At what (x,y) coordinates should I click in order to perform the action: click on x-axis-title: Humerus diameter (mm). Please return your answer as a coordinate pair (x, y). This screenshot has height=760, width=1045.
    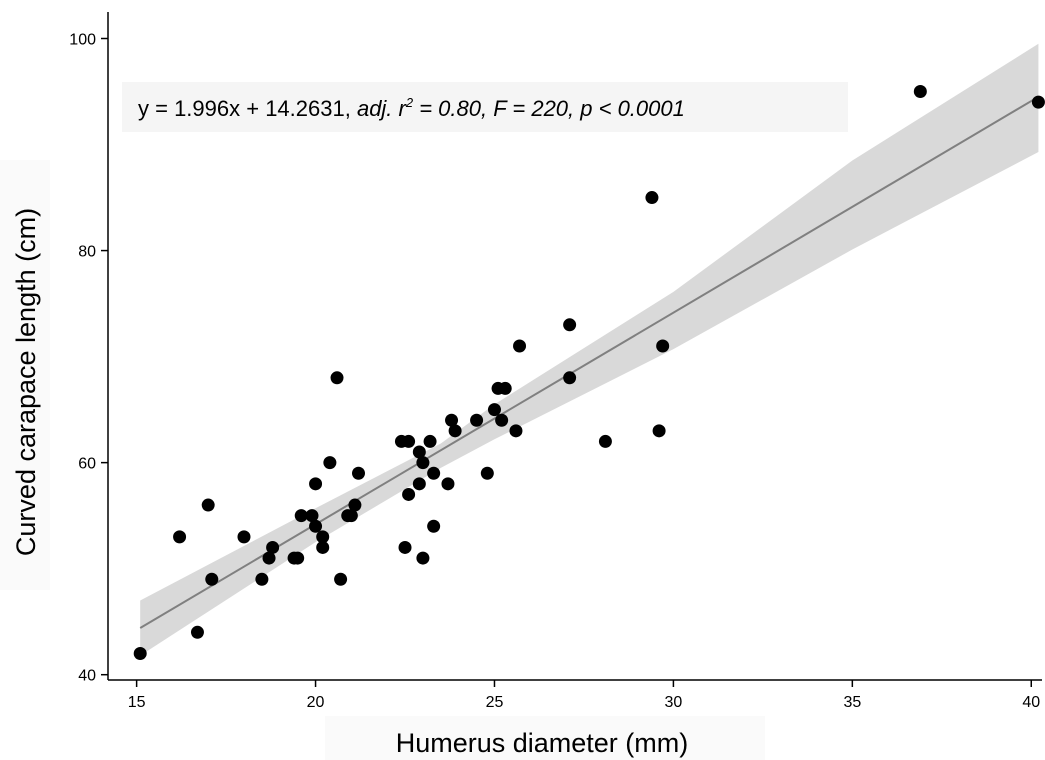
    Looking at the image, I should click on (542, 743).